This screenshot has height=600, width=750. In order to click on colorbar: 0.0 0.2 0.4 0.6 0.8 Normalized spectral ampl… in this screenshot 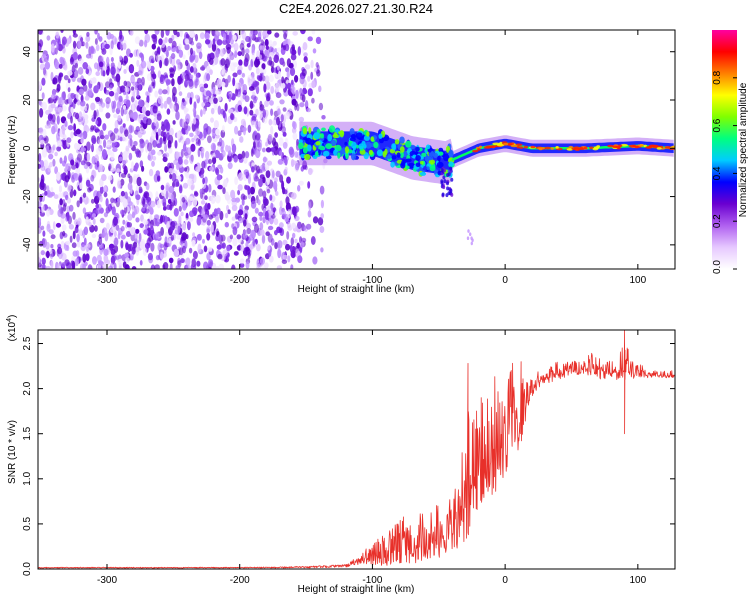, I will do `click(730, 152)`.